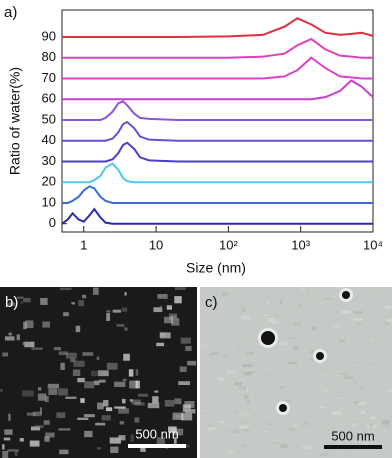 The width and height of the screenshot is (392, 458). What do you see at coordinates (156, 244) in the screenshot?
I see `x-tick-label: 10` at bounding box center [156, 244].